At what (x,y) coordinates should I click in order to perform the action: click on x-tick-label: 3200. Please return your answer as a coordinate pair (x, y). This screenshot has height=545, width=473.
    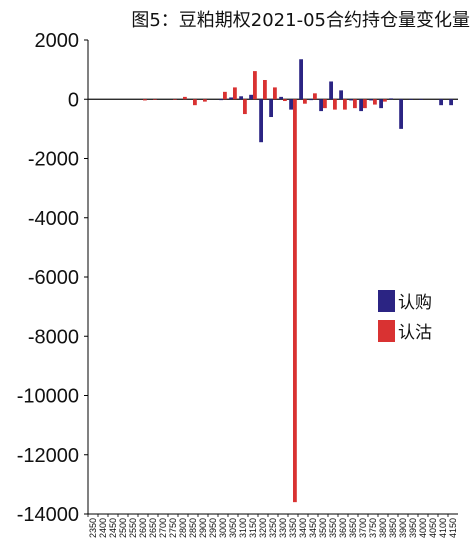
    Looking at the image, I should click on (263, 528).